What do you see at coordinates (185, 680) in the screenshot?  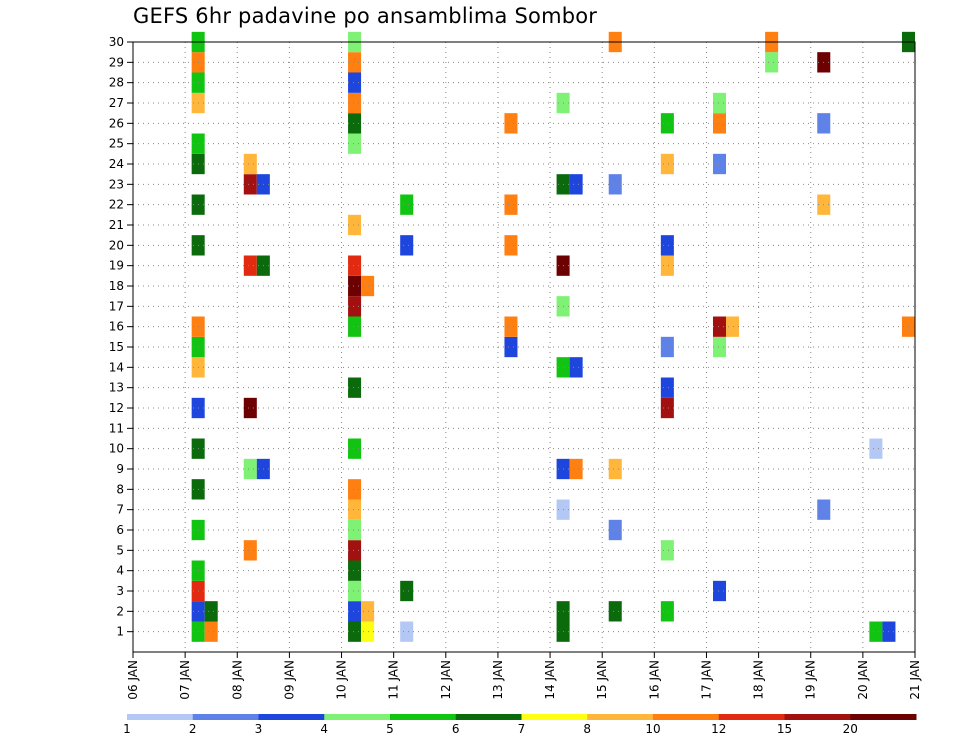 I see `x-tick-label: 07 JAN` at bounding box center [185, 680].